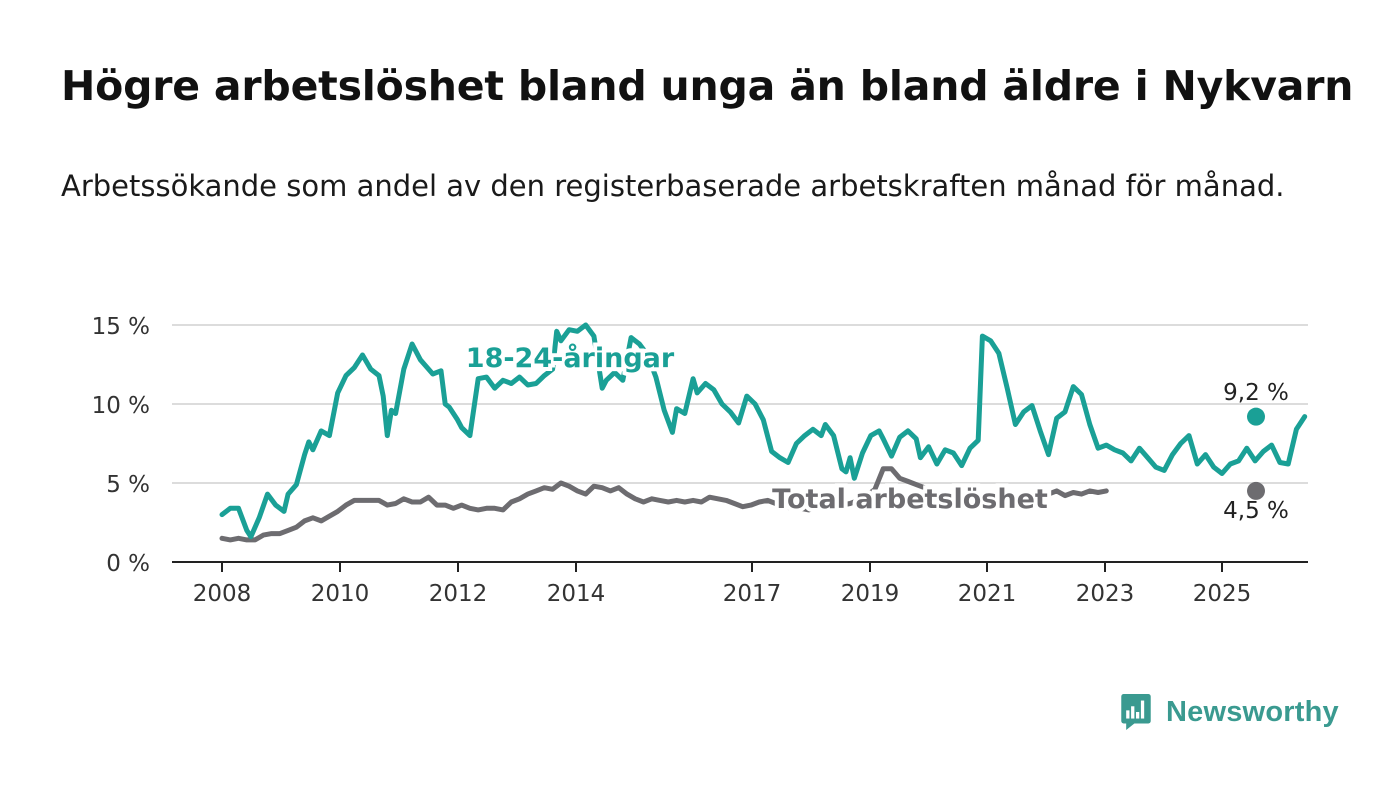 The image size is (1400, 794). I want to click on series-label-youth-halo: 18-24-åringar, so click(570, 358).